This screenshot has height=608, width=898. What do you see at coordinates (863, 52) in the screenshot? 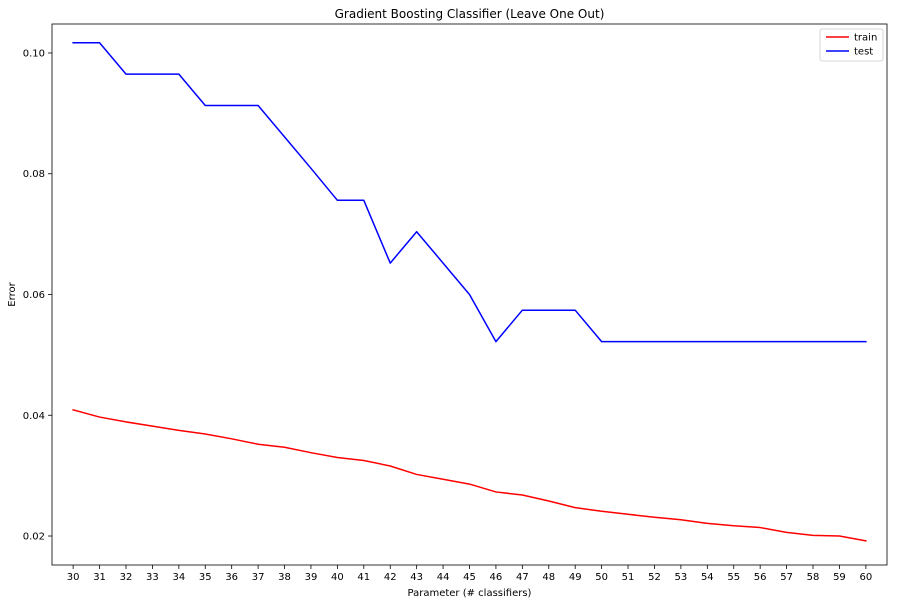
I see `legend-label-test: test` at bounding box center [863, 52].